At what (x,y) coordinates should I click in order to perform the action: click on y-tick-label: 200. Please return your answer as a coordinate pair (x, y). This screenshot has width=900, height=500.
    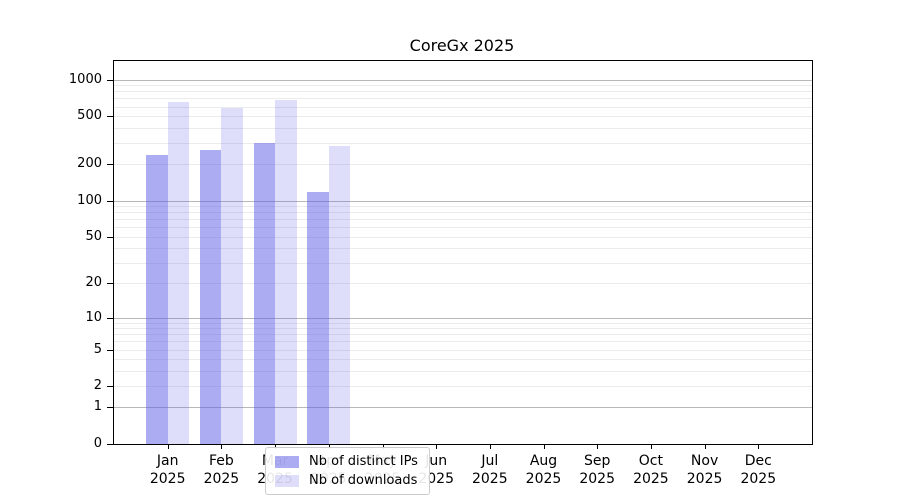
    Looking at the image, I should click on (89, 164).